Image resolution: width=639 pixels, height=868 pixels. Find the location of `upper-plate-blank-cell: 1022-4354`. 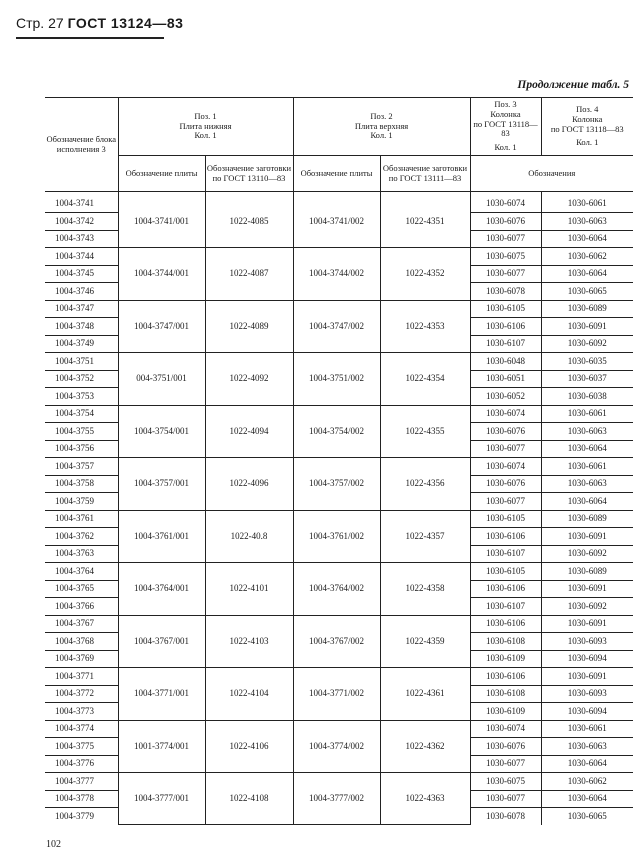

upper-plate-blank-cell: 1022-4354 is located at coordinates (425, 379).